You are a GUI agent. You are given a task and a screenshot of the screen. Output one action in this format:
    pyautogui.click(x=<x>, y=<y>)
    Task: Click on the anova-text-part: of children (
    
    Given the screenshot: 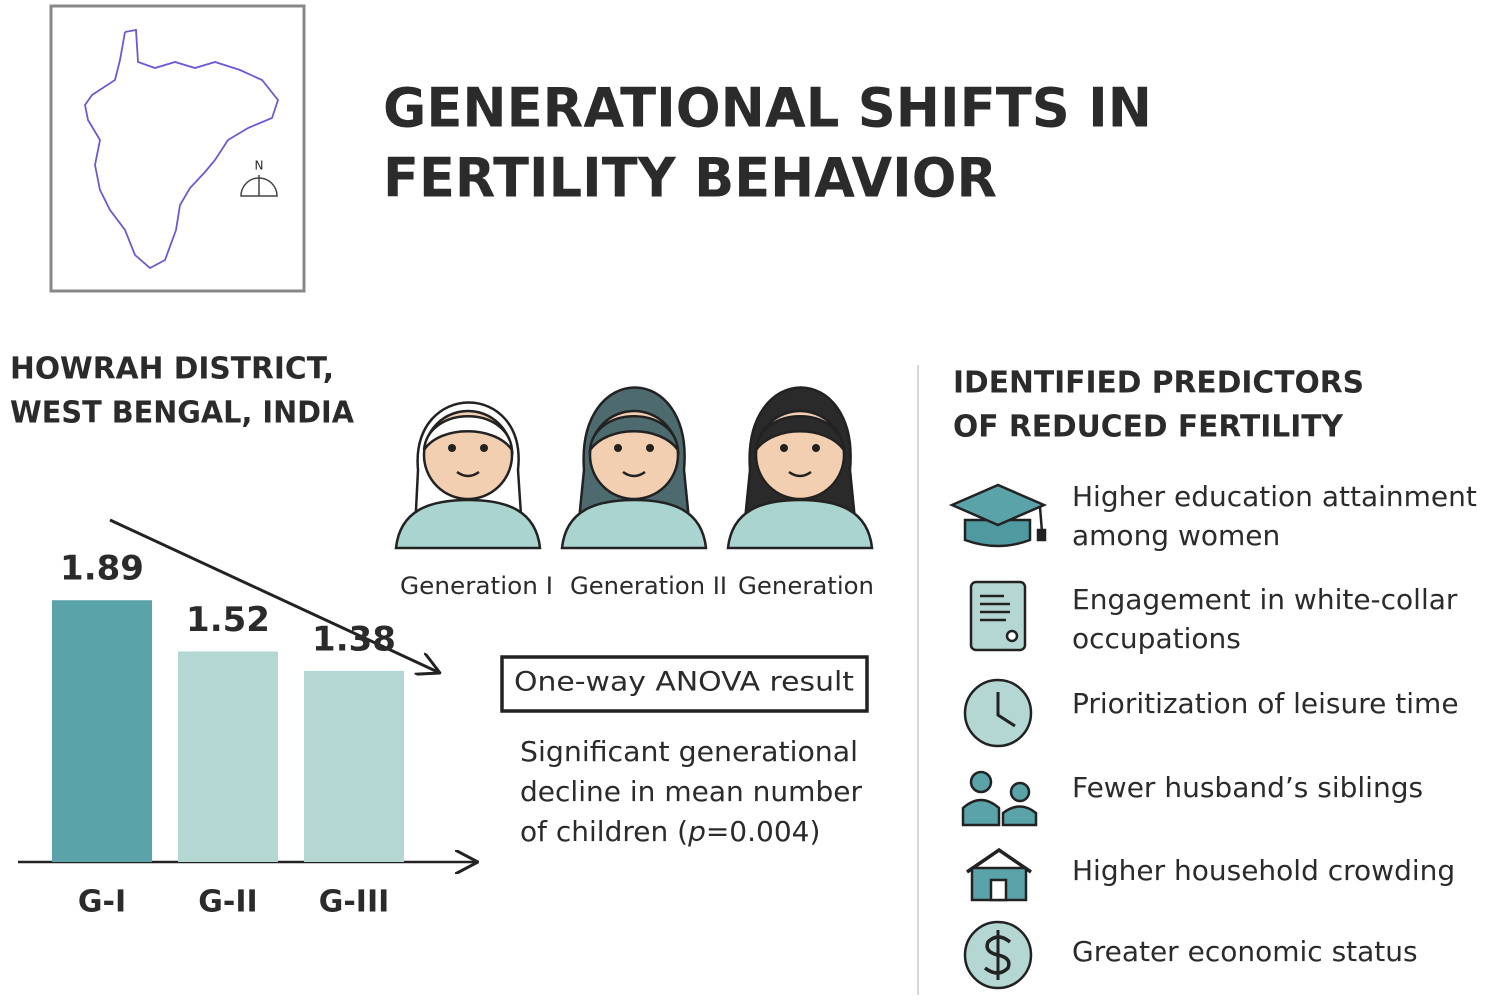 What is the action you would take?
    pyautogui.click(x=604, y=831)
    